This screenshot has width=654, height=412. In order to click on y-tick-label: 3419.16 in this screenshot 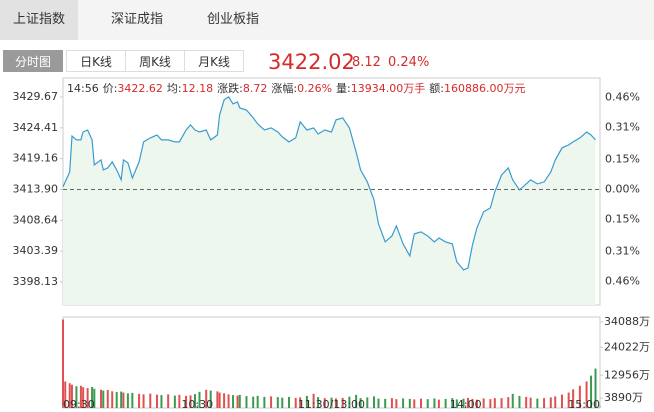, I will do `click(36, 158)`.